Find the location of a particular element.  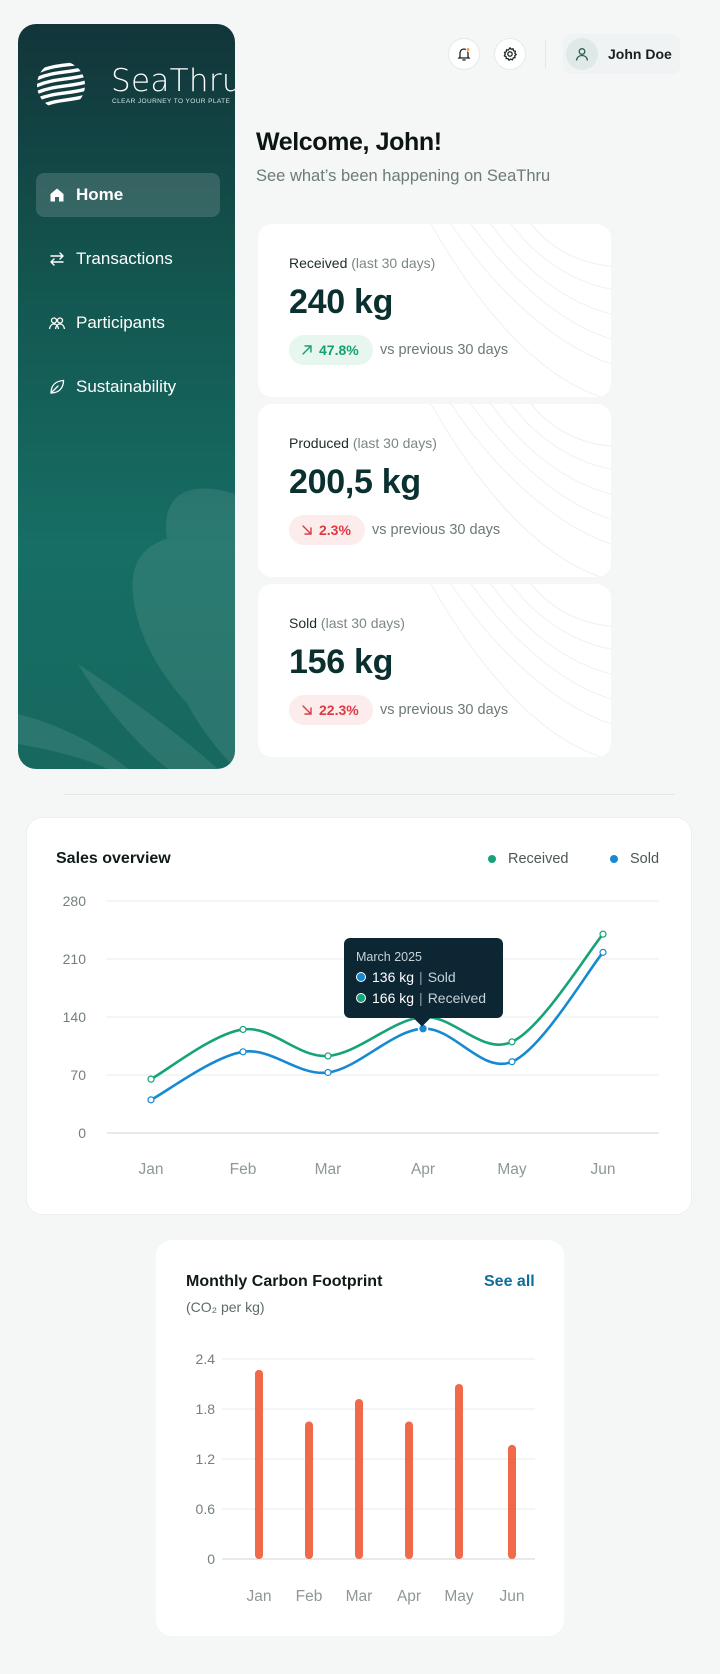

tooltip-row-received: 166 kg | Received is located at coordinates (421, 998).